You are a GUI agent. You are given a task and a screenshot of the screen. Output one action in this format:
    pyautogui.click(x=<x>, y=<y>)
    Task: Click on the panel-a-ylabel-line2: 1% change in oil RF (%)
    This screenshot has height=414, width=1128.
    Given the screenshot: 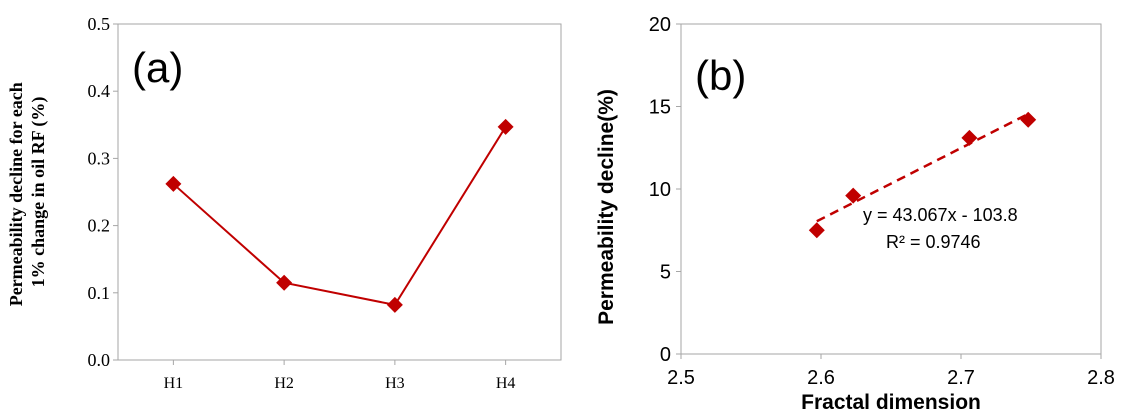 What is the action you would take?
    pyautogui.click(x=38, y=192)
    